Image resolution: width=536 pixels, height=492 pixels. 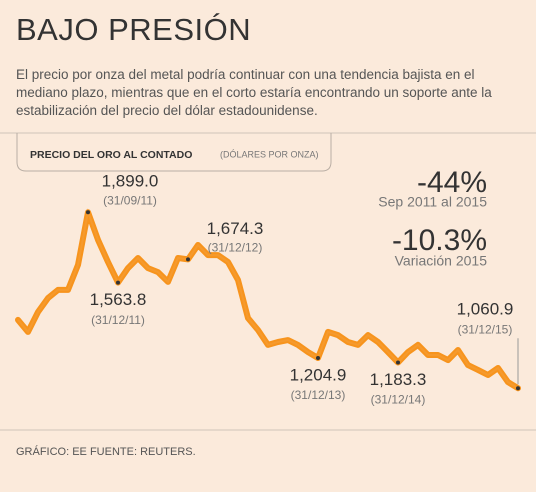 What do you see at coordinates (432, 202) in the screenshot?
I see `stat-label: Sep 2011 al 2015` at bounding box center [432, 202].